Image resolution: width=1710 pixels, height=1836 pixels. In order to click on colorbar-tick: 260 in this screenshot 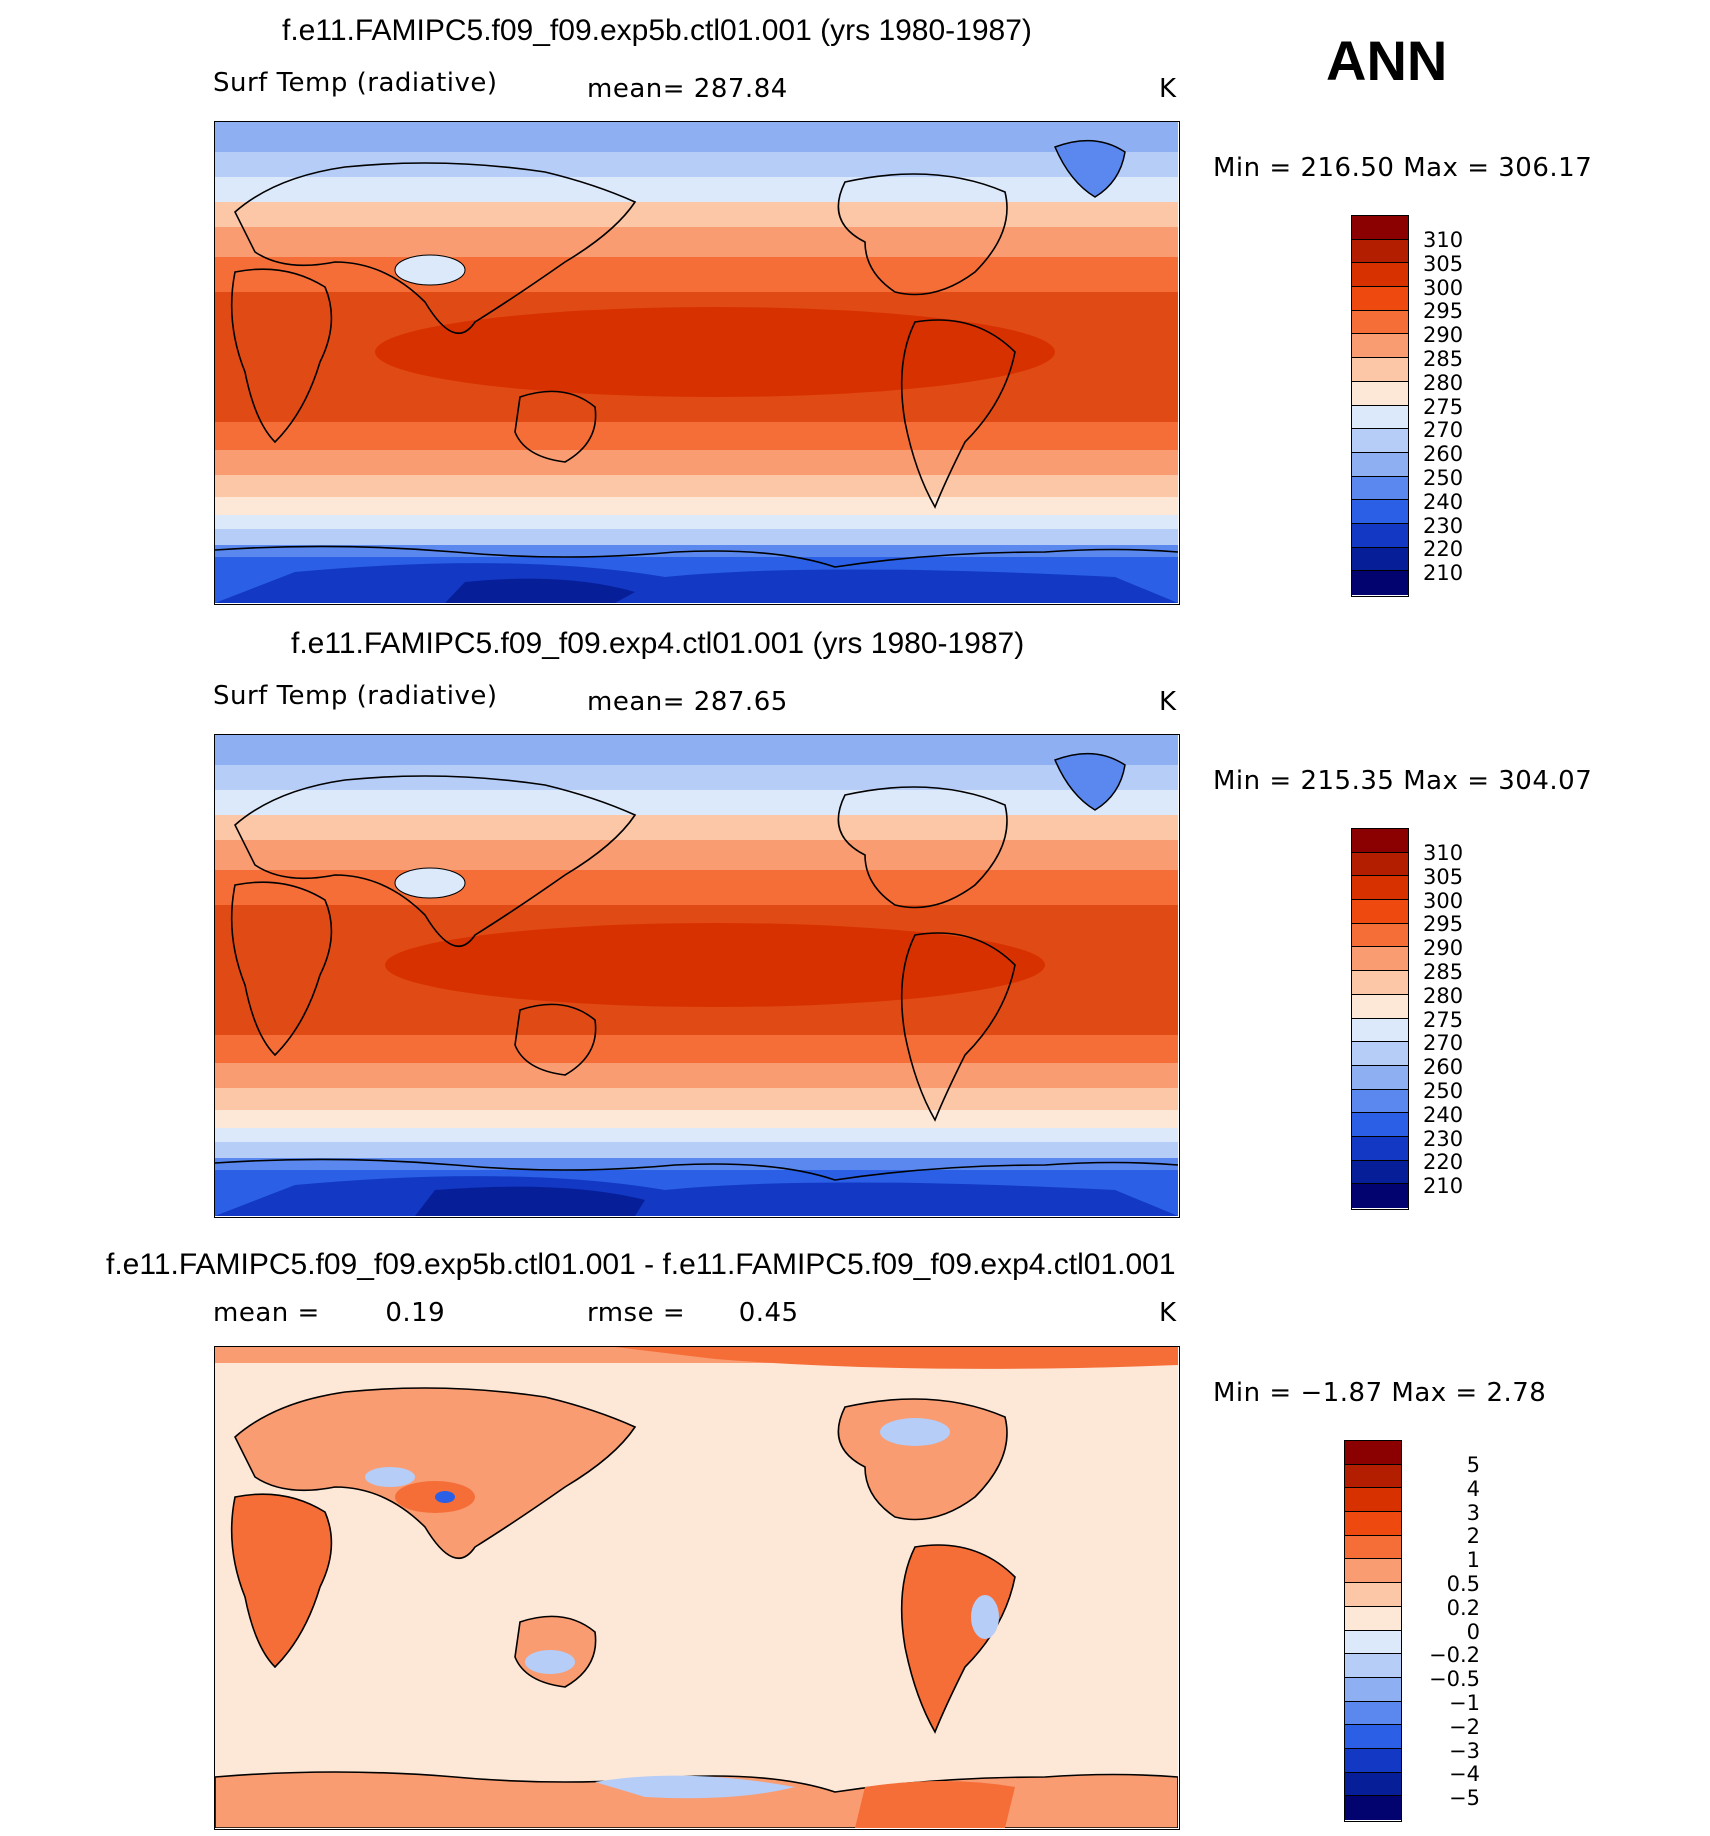, I will do `click(1443, 1067)`.